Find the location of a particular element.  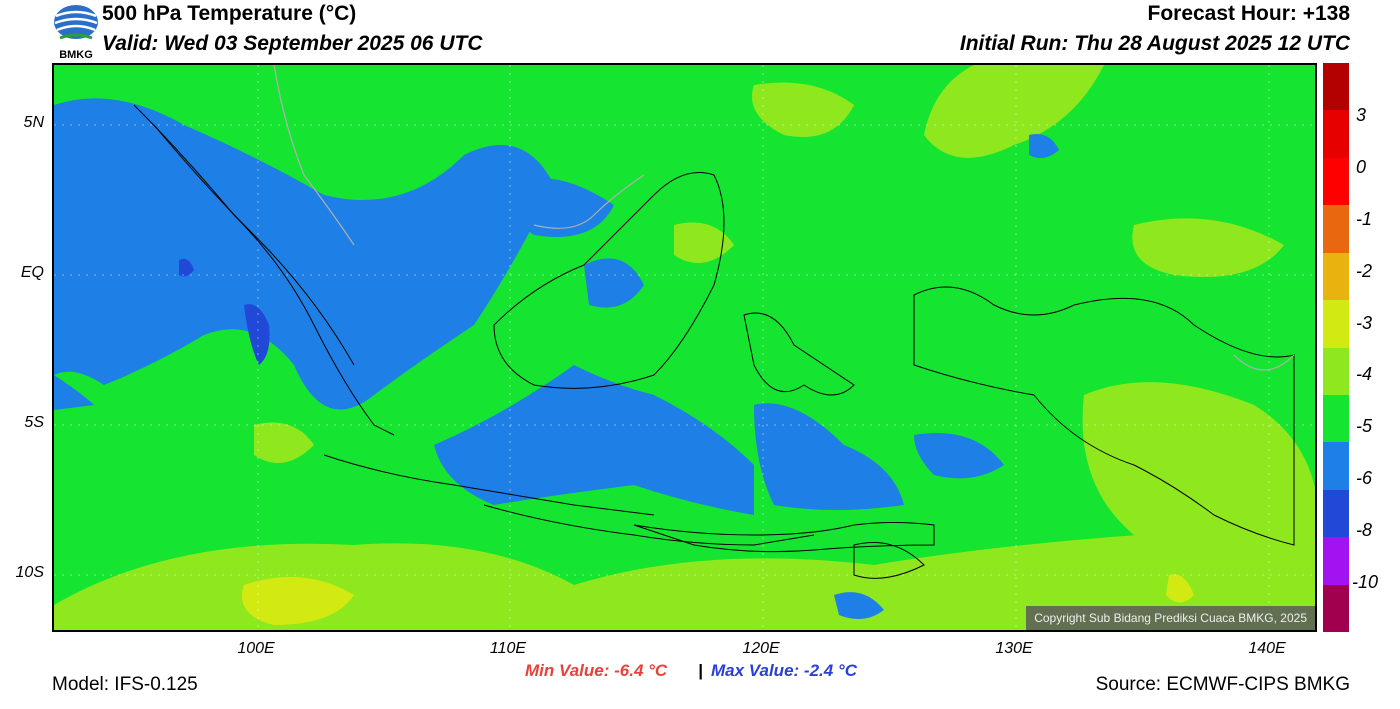

colorbar is located at coordinates (1336, 348).